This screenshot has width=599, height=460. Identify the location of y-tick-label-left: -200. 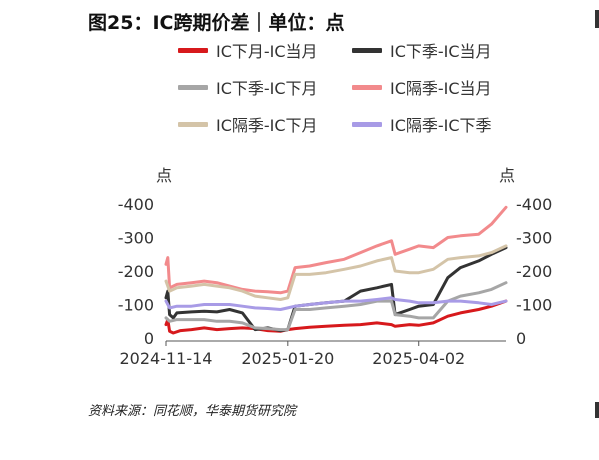
(136, 271).